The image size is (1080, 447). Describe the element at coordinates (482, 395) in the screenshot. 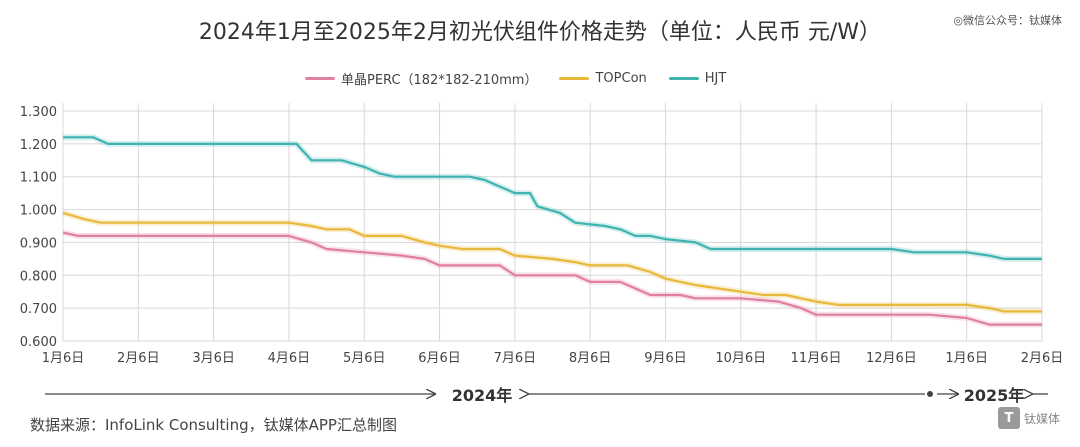

I see `timeline-label-2024: 2024年` at that location.